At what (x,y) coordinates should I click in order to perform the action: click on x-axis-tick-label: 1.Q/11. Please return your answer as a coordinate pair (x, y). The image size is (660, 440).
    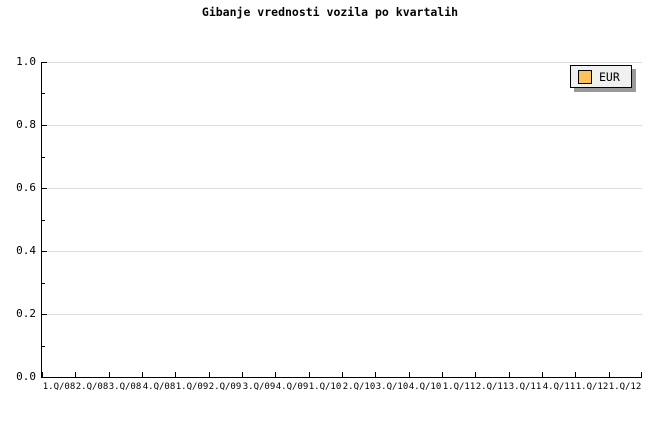
    Looking at the image, I should click on (459, 387).